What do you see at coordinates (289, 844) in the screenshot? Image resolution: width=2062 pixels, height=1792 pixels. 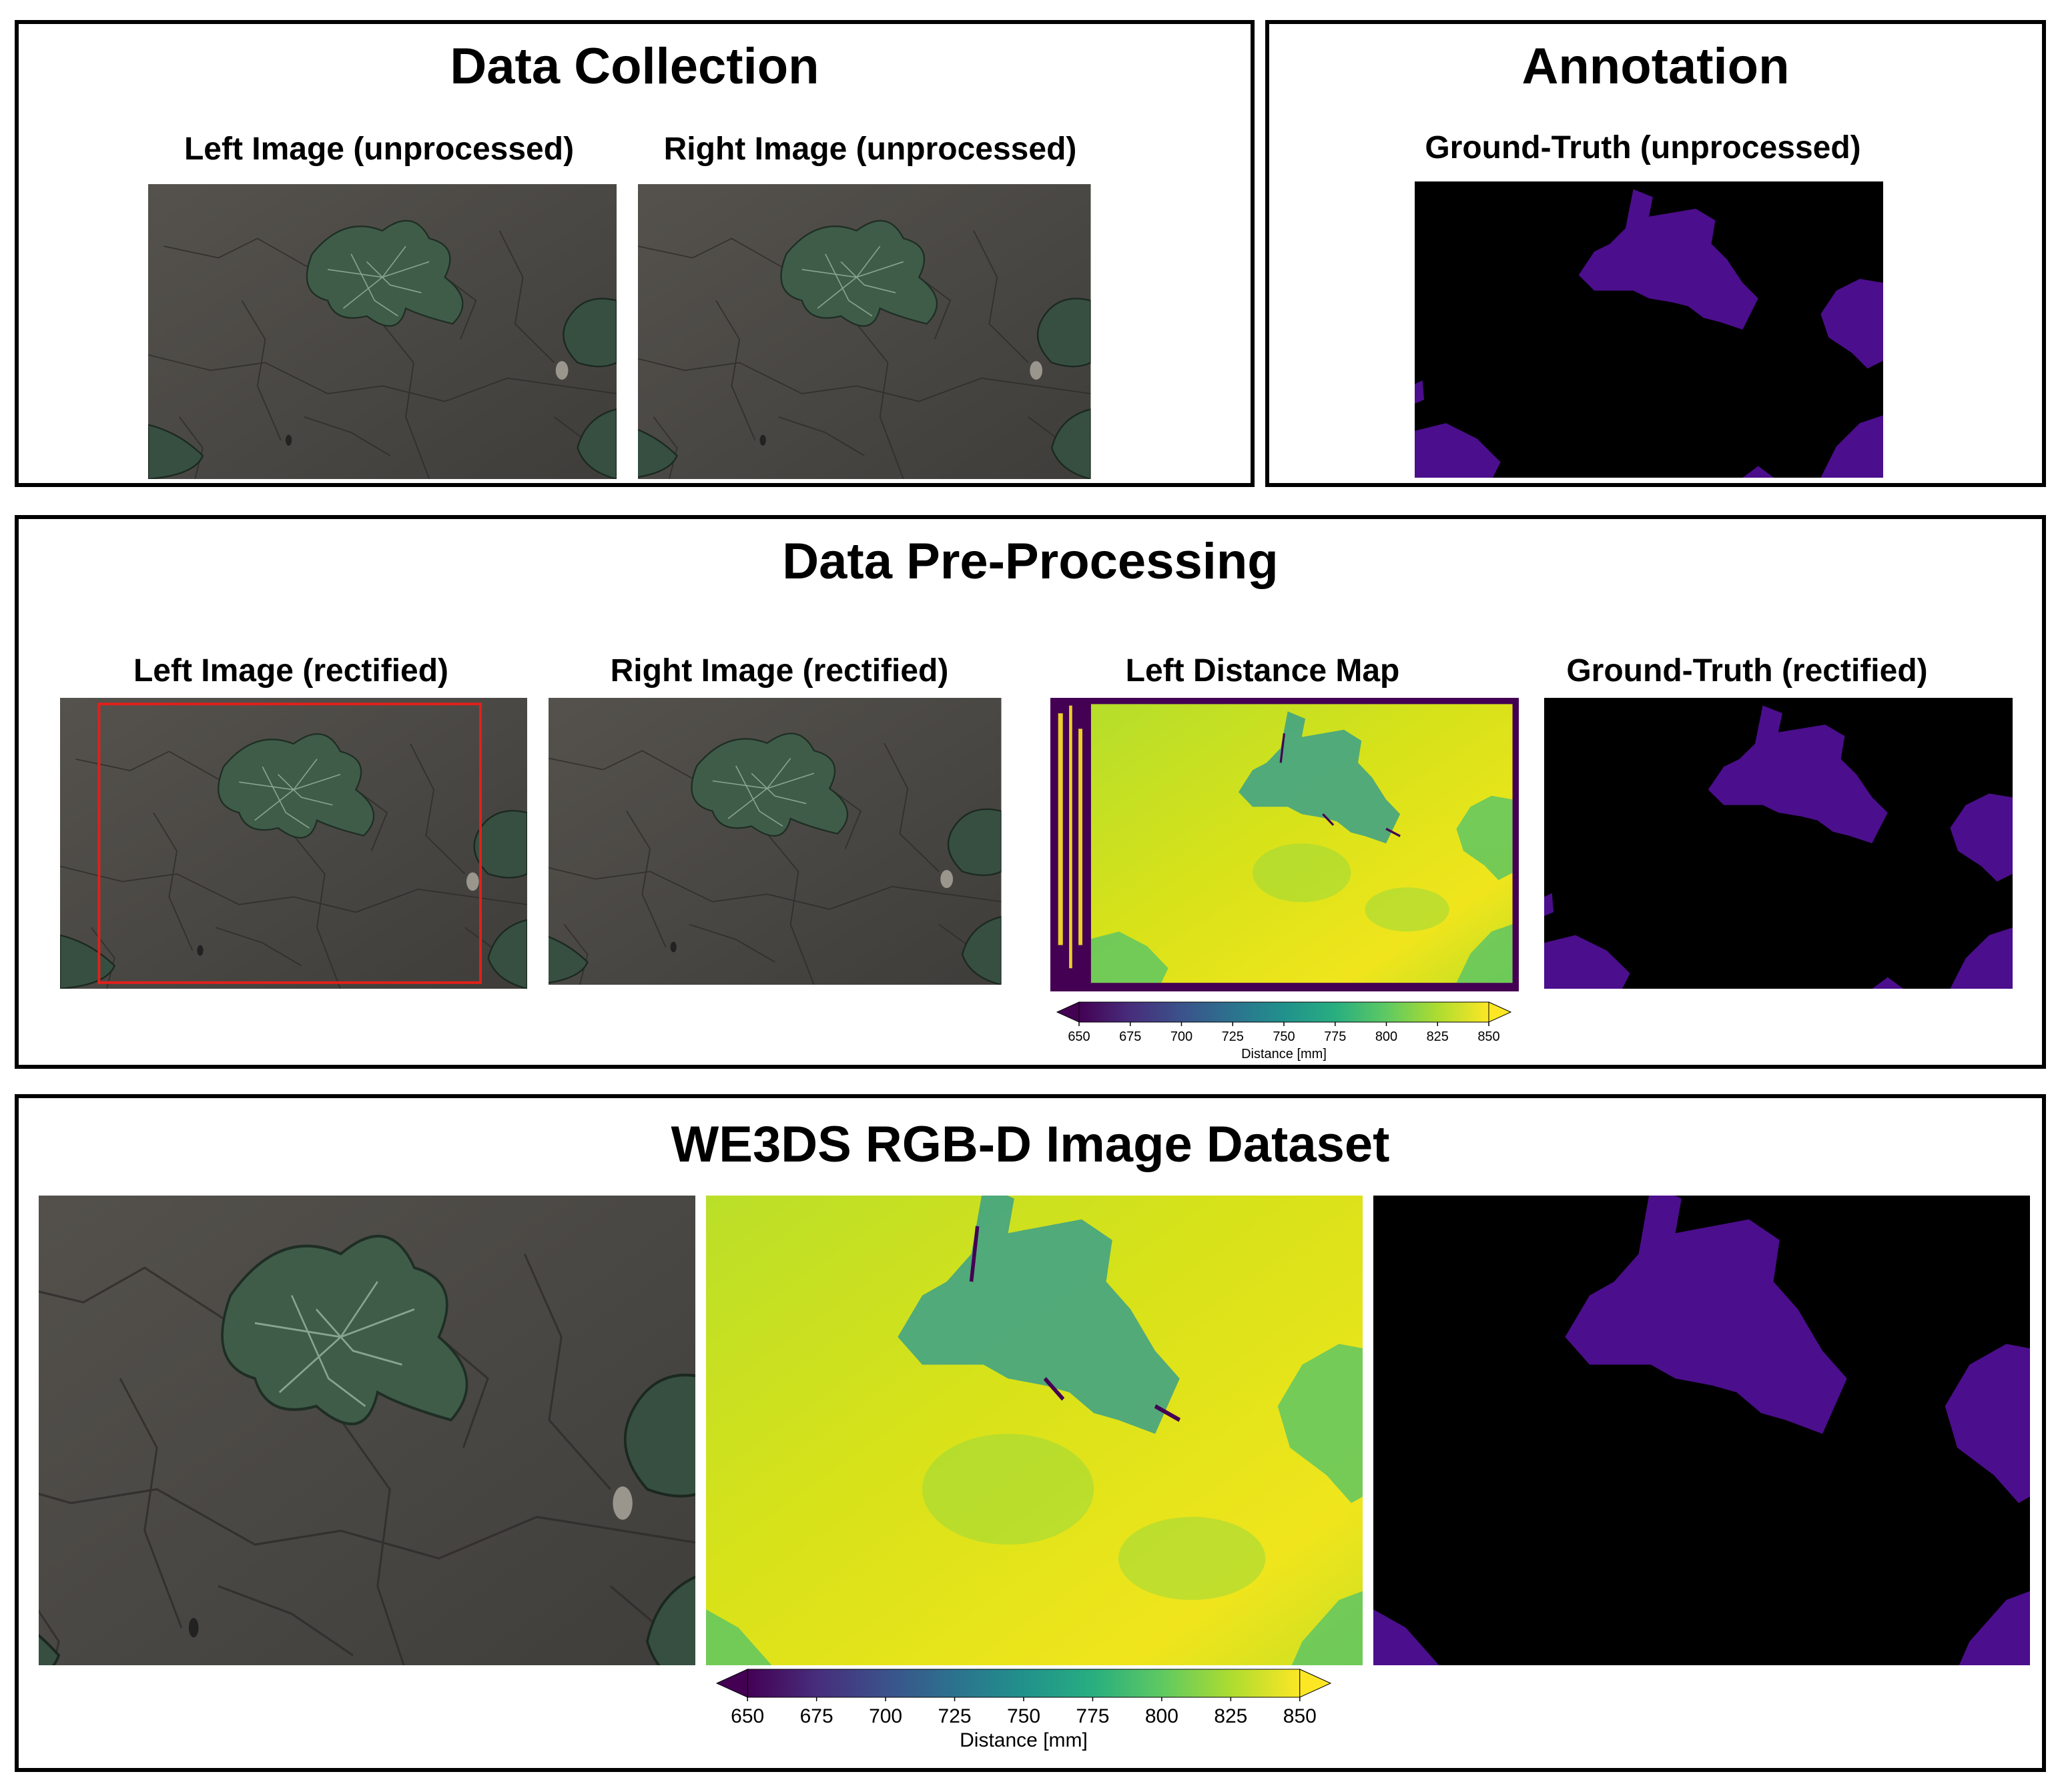 I see `crop-region-box` at bounding box center [289, 844].